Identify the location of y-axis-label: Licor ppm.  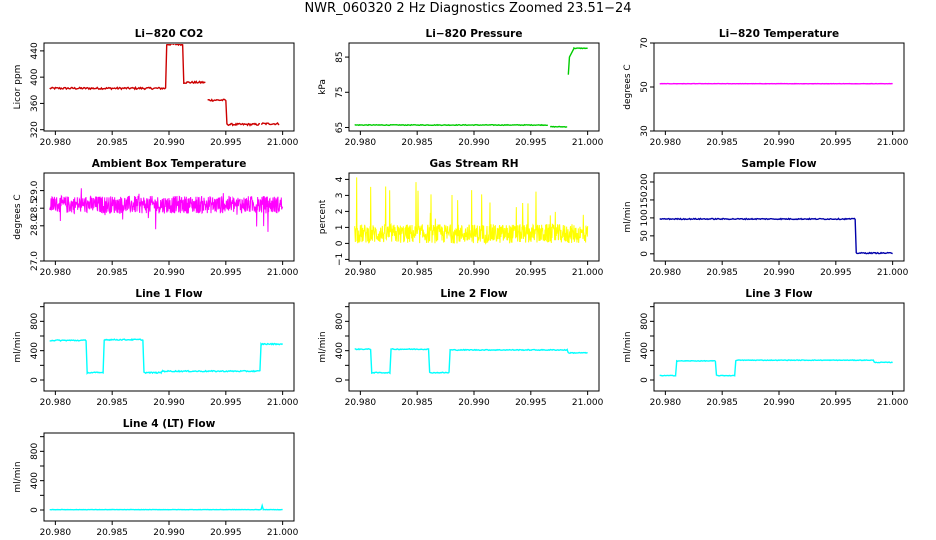
(18, 87).